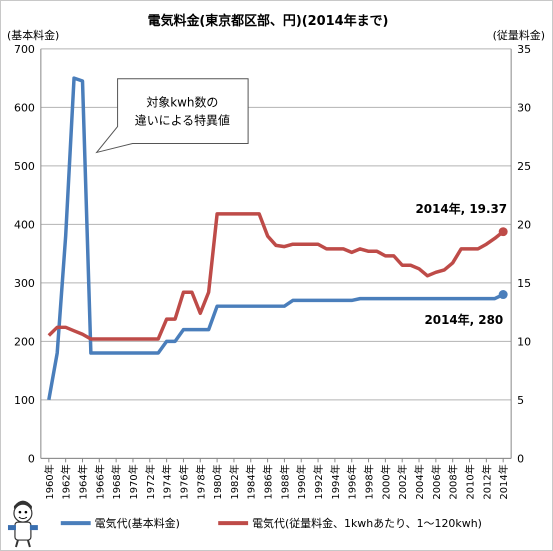 Image resolution: width=553 pixels, height=551 pixels. I want to click on left-tick-label: 200, so click(24, 341).